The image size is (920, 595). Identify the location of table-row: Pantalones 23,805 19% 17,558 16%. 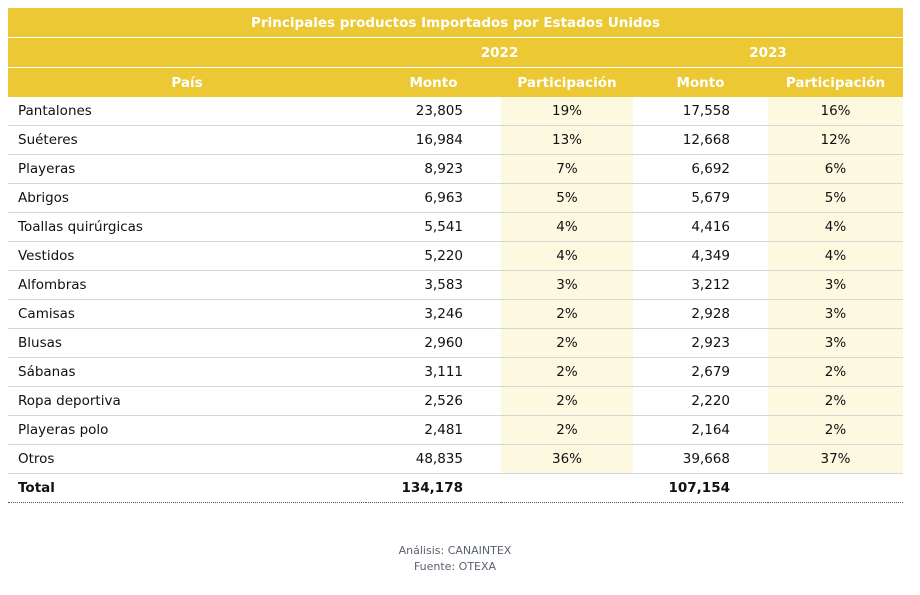
(456, 111).